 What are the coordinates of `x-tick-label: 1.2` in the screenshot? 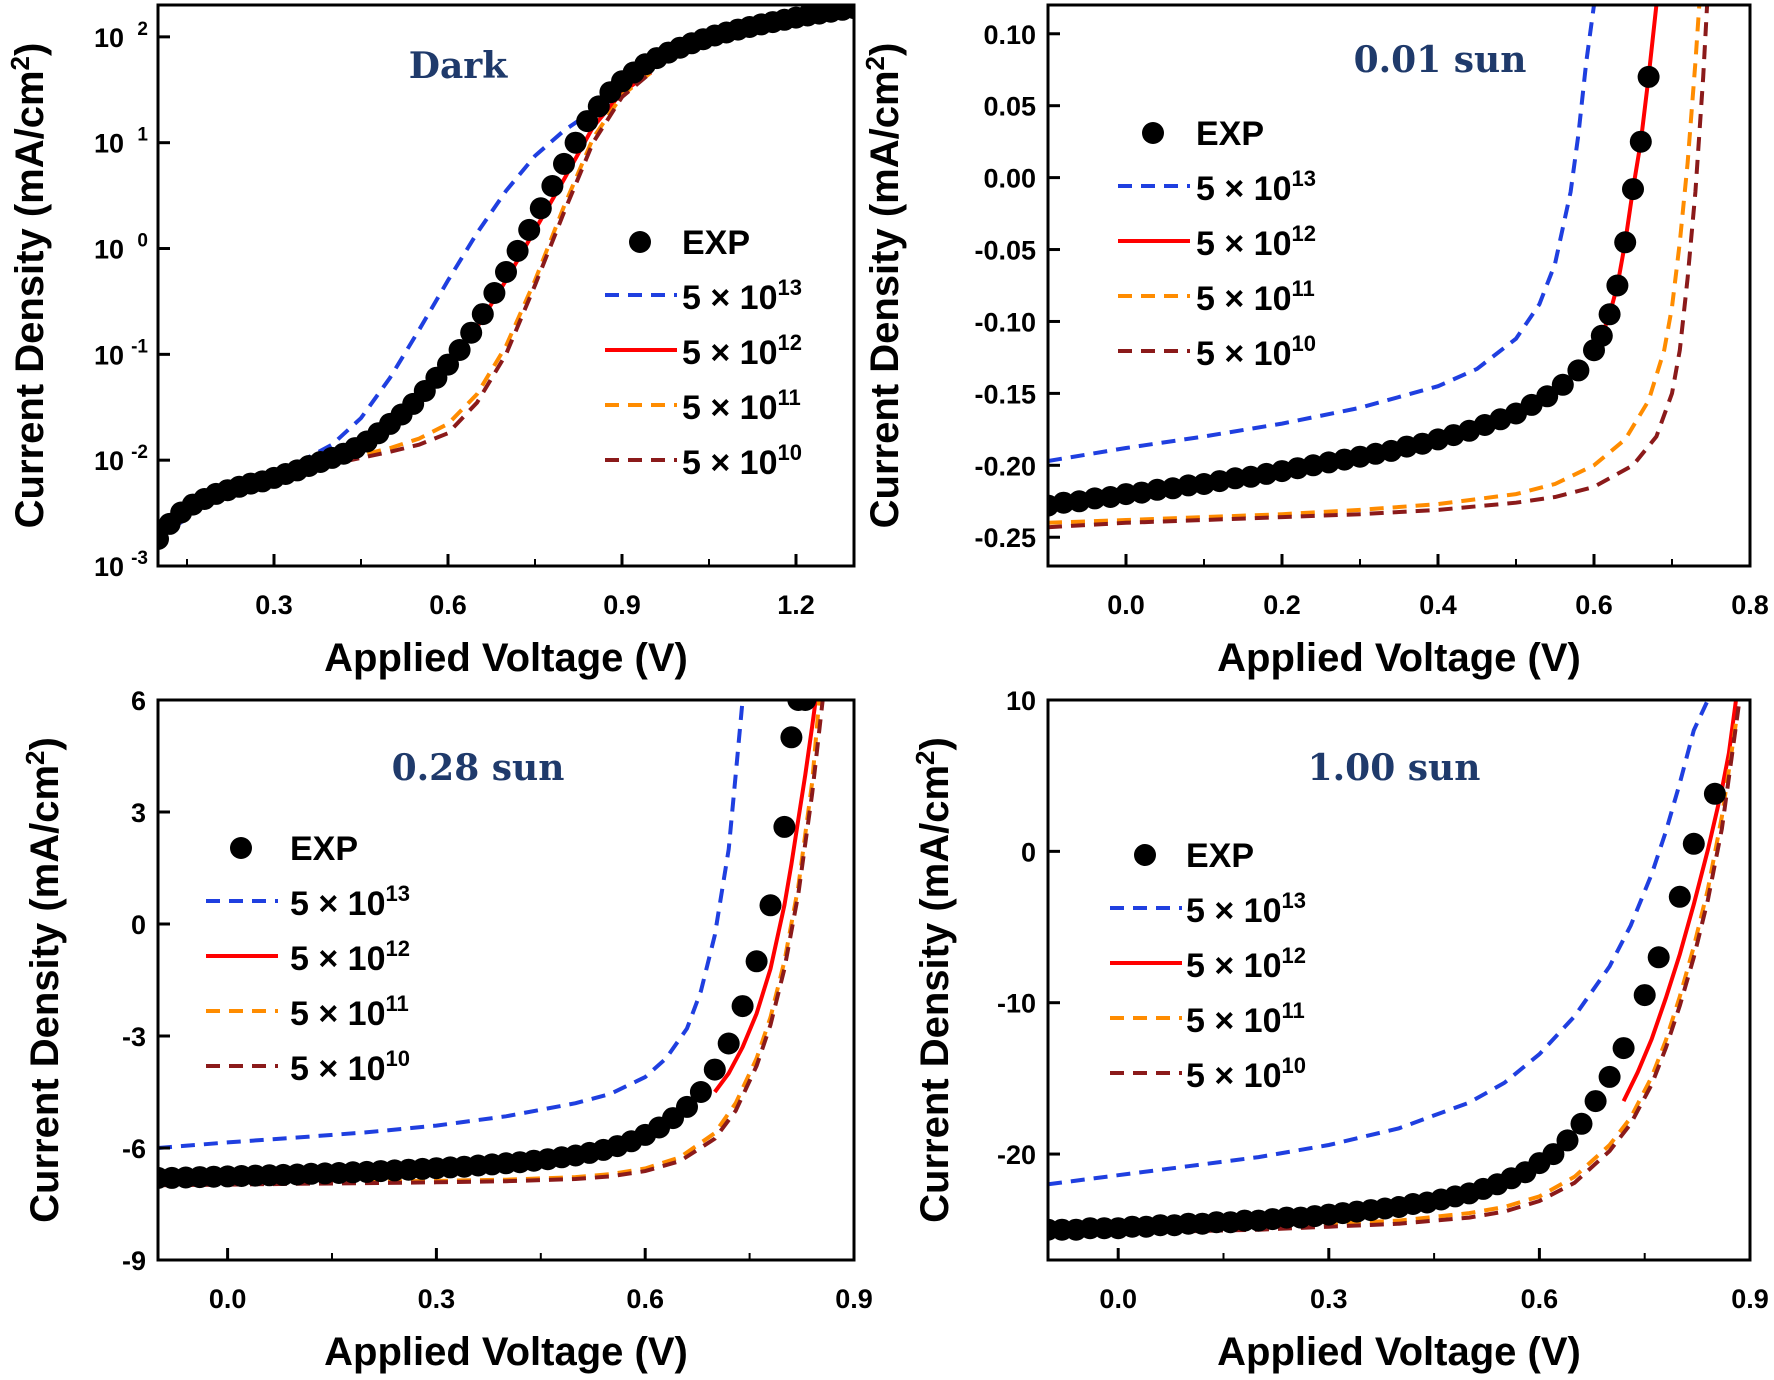 It's located at (796, 605).